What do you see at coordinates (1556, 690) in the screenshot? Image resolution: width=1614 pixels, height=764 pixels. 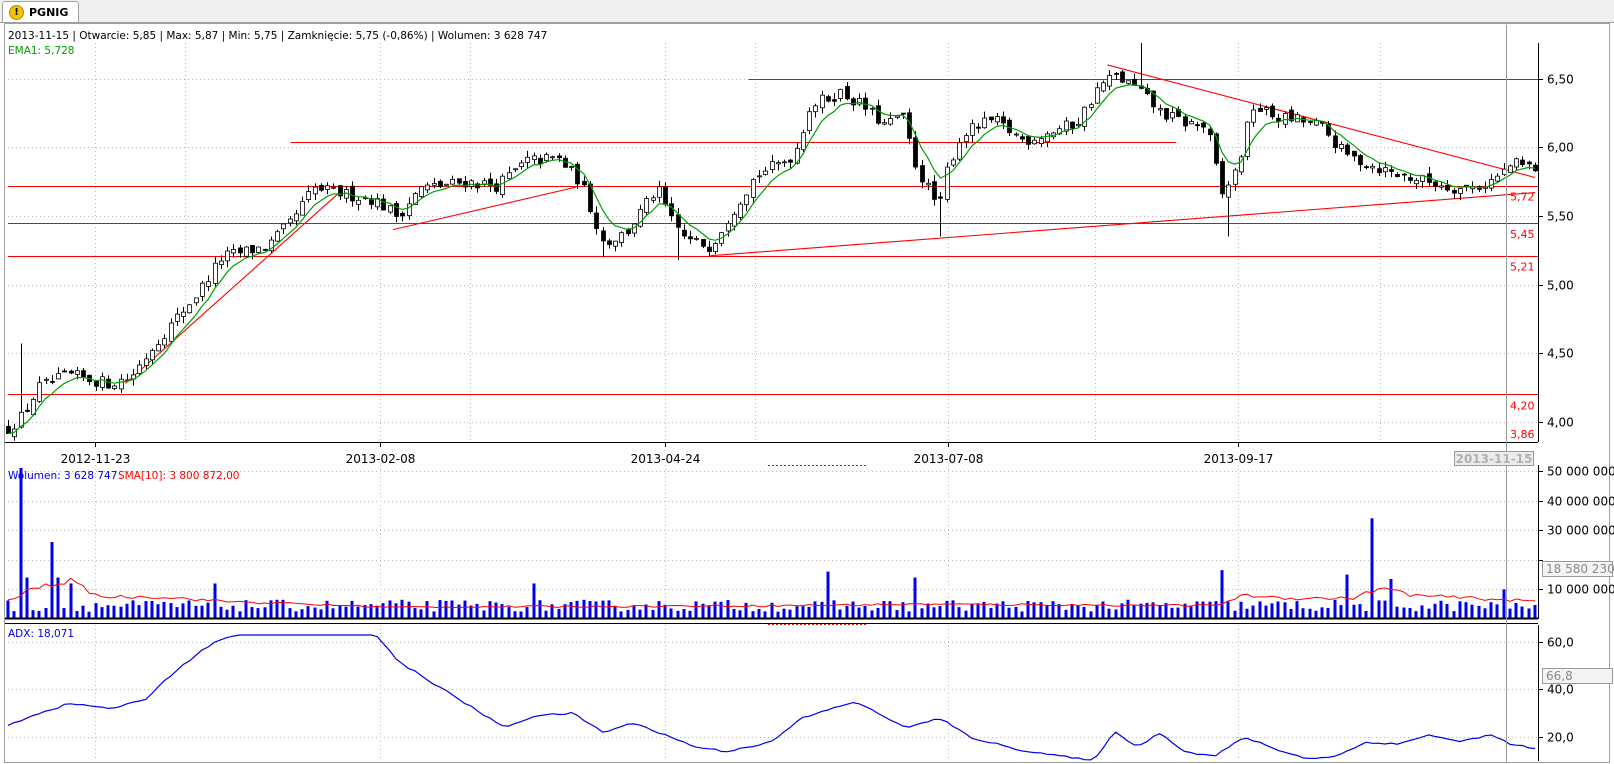 I see `adx-y-ticks: 20,0 40,0 60,0` at bounding box center [1556, 690].